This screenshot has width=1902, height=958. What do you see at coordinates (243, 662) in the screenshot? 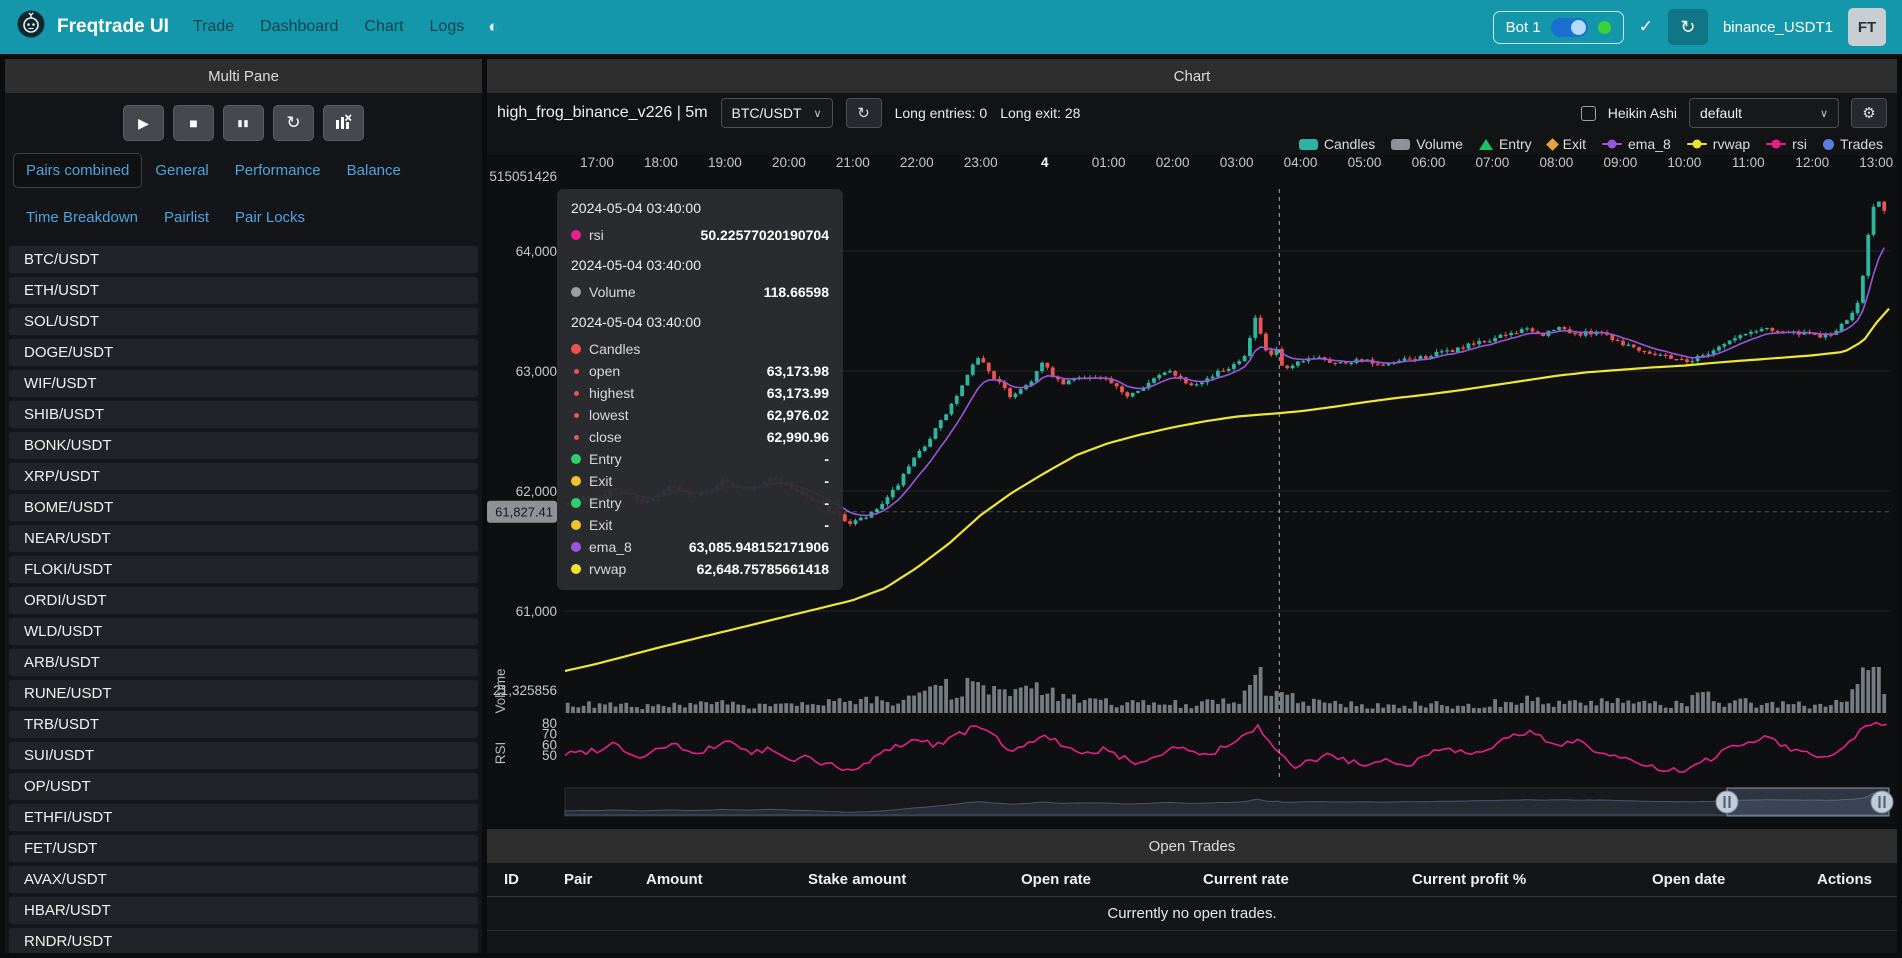
I see `pair-list-item-arb-usdt: ARB/USDT` at bounding box center [243, 662].